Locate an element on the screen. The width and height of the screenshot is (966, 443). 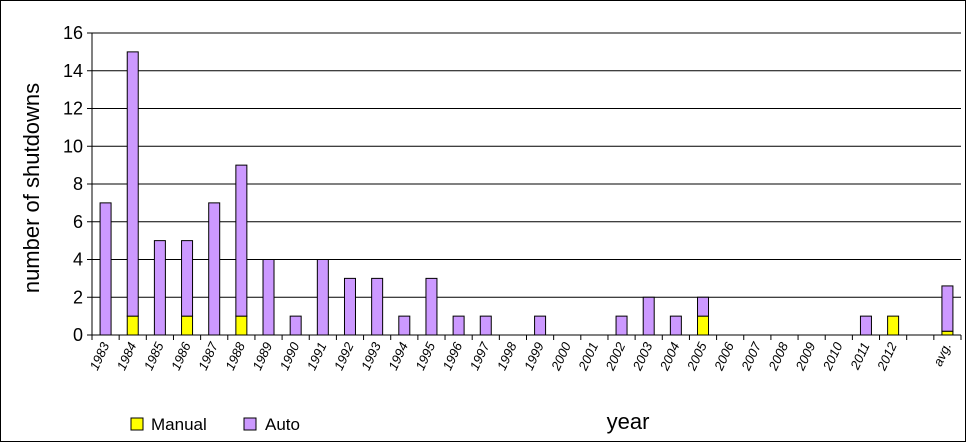
y-tick-labels: 0 2 4 6 8 10 12 14 16 is located at coordinates (73, 184).